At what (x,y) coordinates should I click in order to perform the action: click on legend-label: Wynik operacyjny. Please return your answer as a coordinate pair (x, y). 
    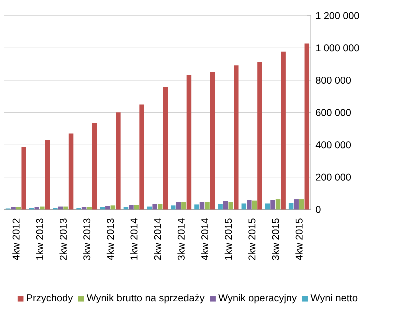
    Looking at the image, I should click on (258, 299).